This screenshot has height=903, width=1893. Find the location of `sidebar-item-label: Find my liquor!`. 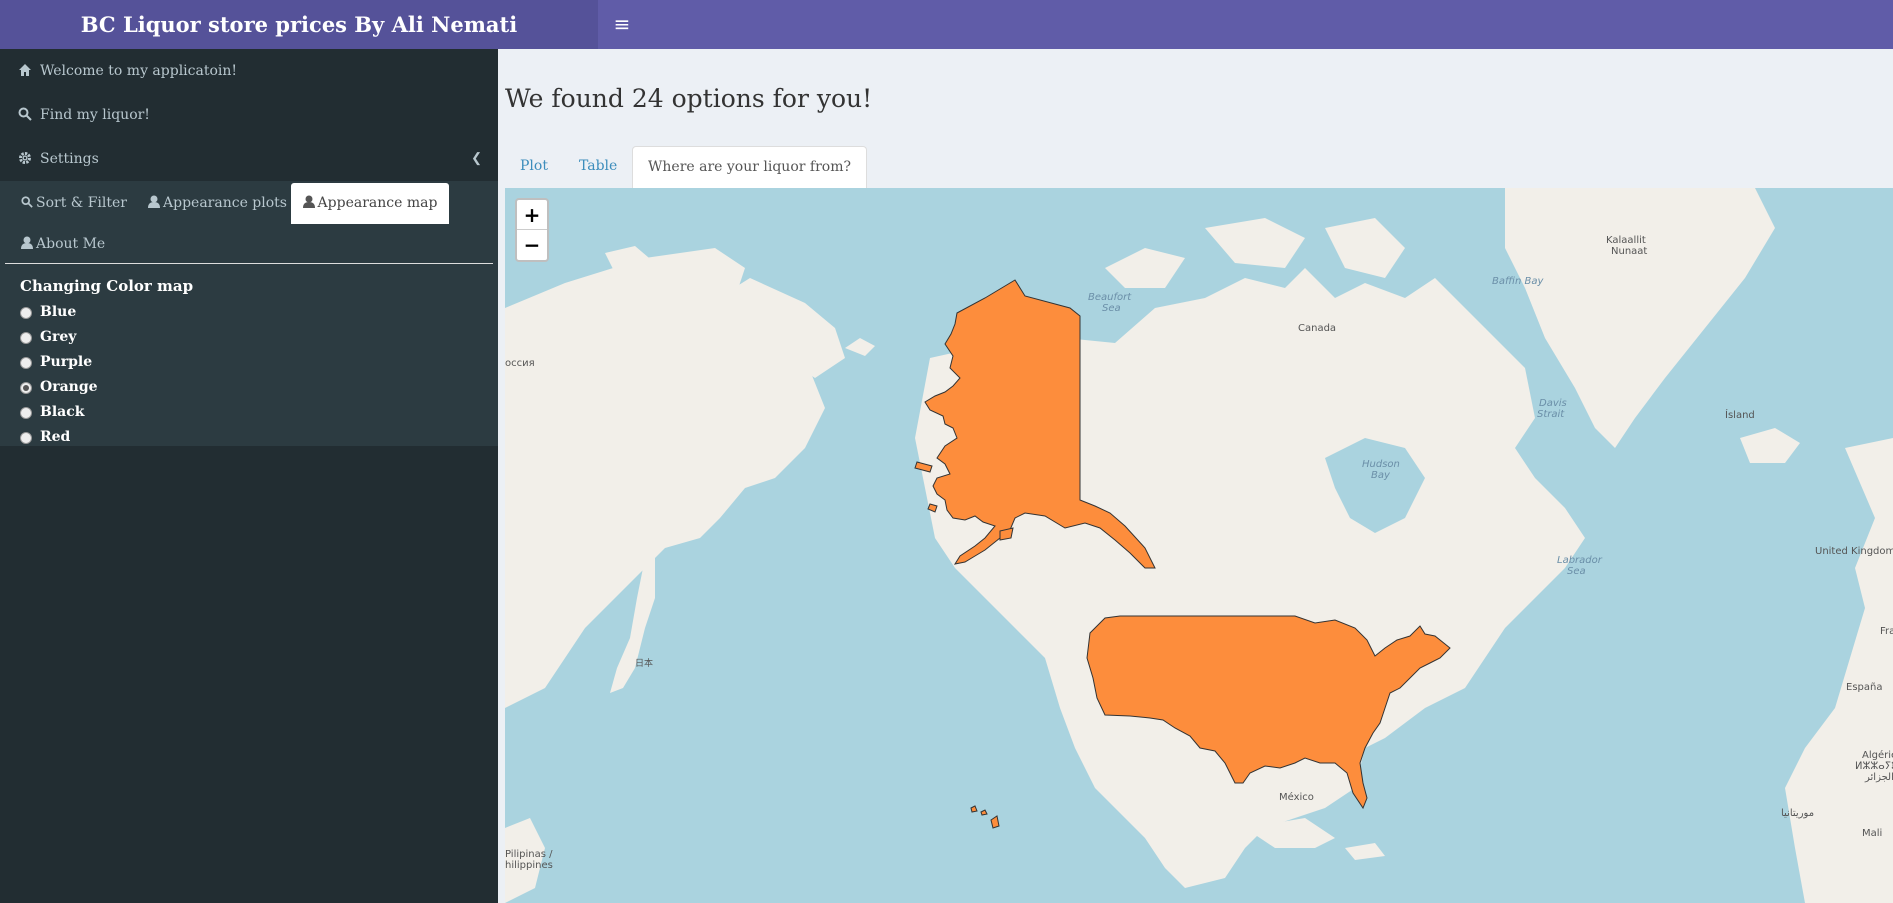

sidebar-item-label: Find my liquor! is located at coordinates (95, 115).